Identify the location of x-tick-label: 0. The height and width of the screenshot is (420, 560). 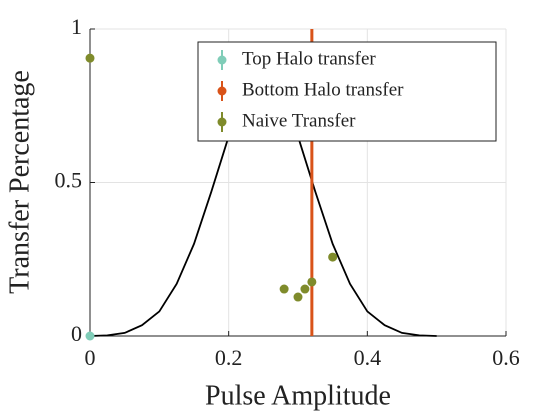
(90, 357).